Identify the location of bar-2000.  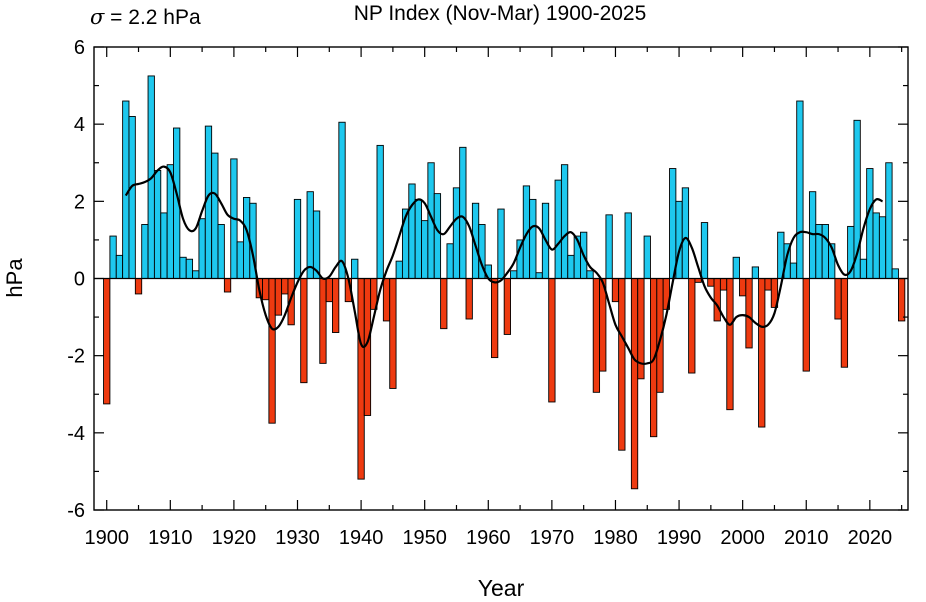
(743, 287).